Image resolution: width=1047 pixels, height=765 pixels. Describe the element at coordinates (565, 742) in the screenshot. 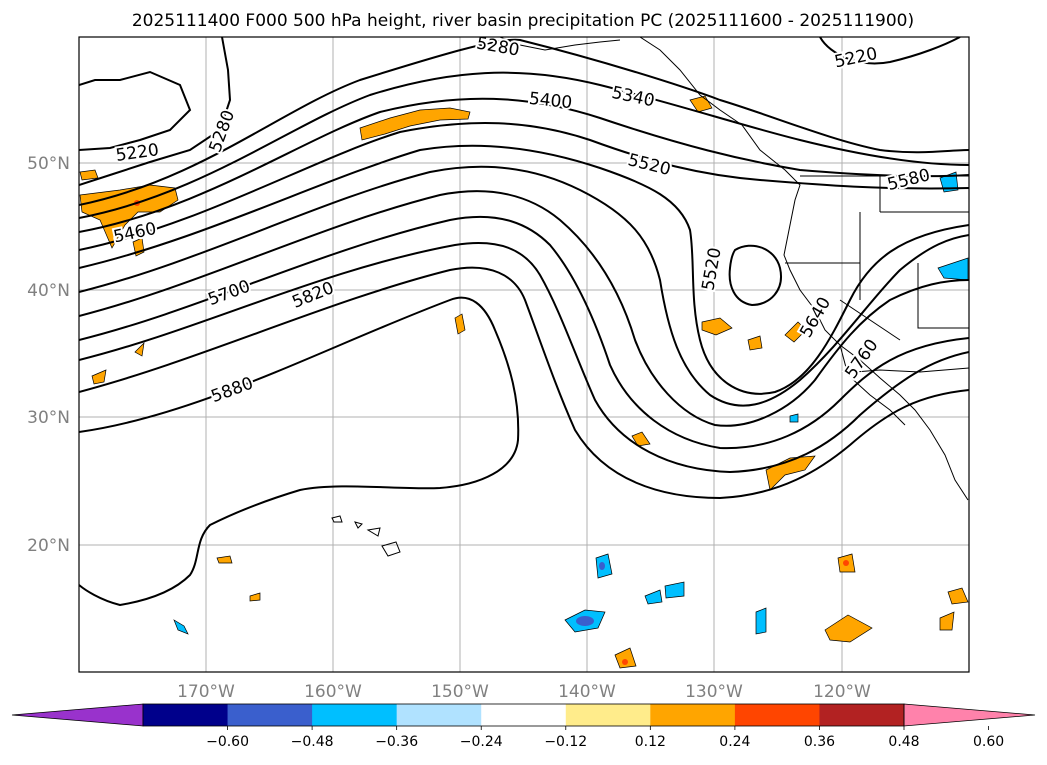

I see `colorbar-tick-label: −0.12` at that location.